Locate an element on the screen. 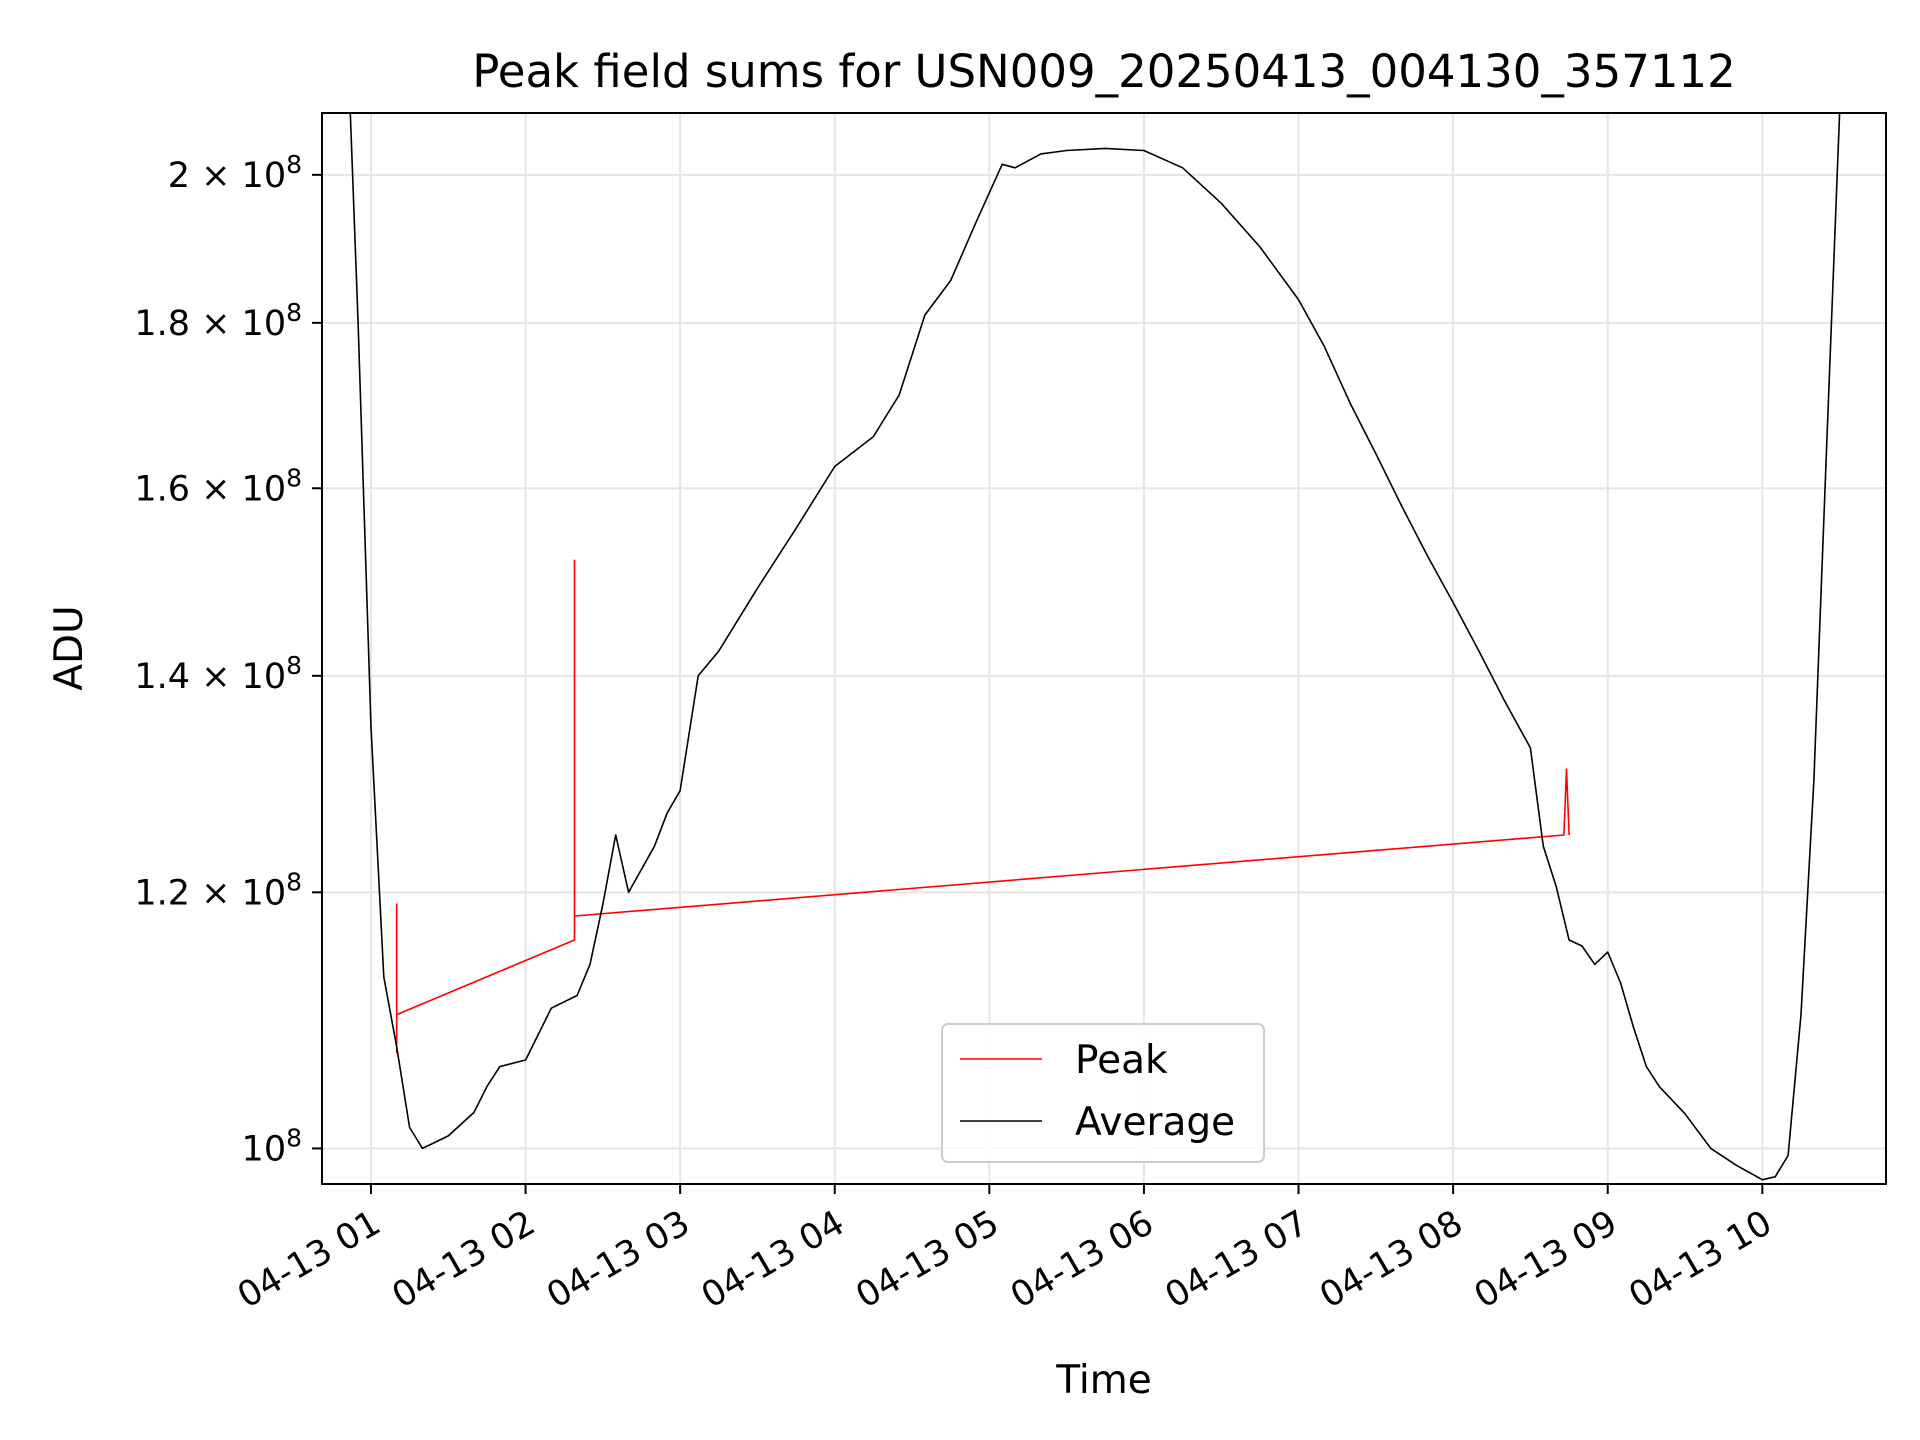  y-tick-label-base: 1.2 × 10 is located at coordinates (210, 893).